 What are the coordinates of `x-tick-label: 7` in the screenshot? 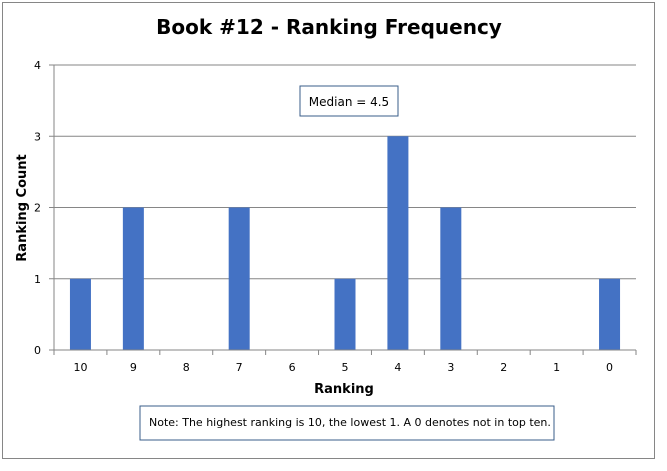 It's located at (239, 367).